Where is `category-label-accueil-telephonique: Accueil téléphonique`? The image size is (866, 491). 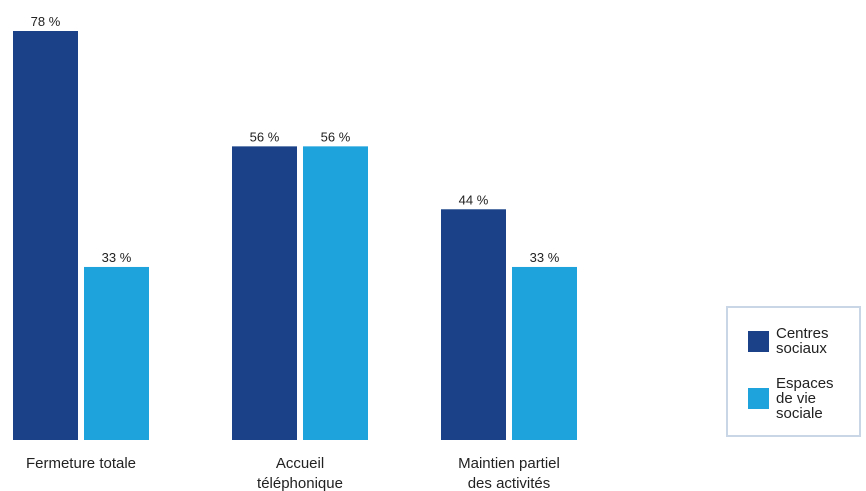
category-label-accueil-telephonique: Accueil téléphonique is located at coordinates (300, 473).